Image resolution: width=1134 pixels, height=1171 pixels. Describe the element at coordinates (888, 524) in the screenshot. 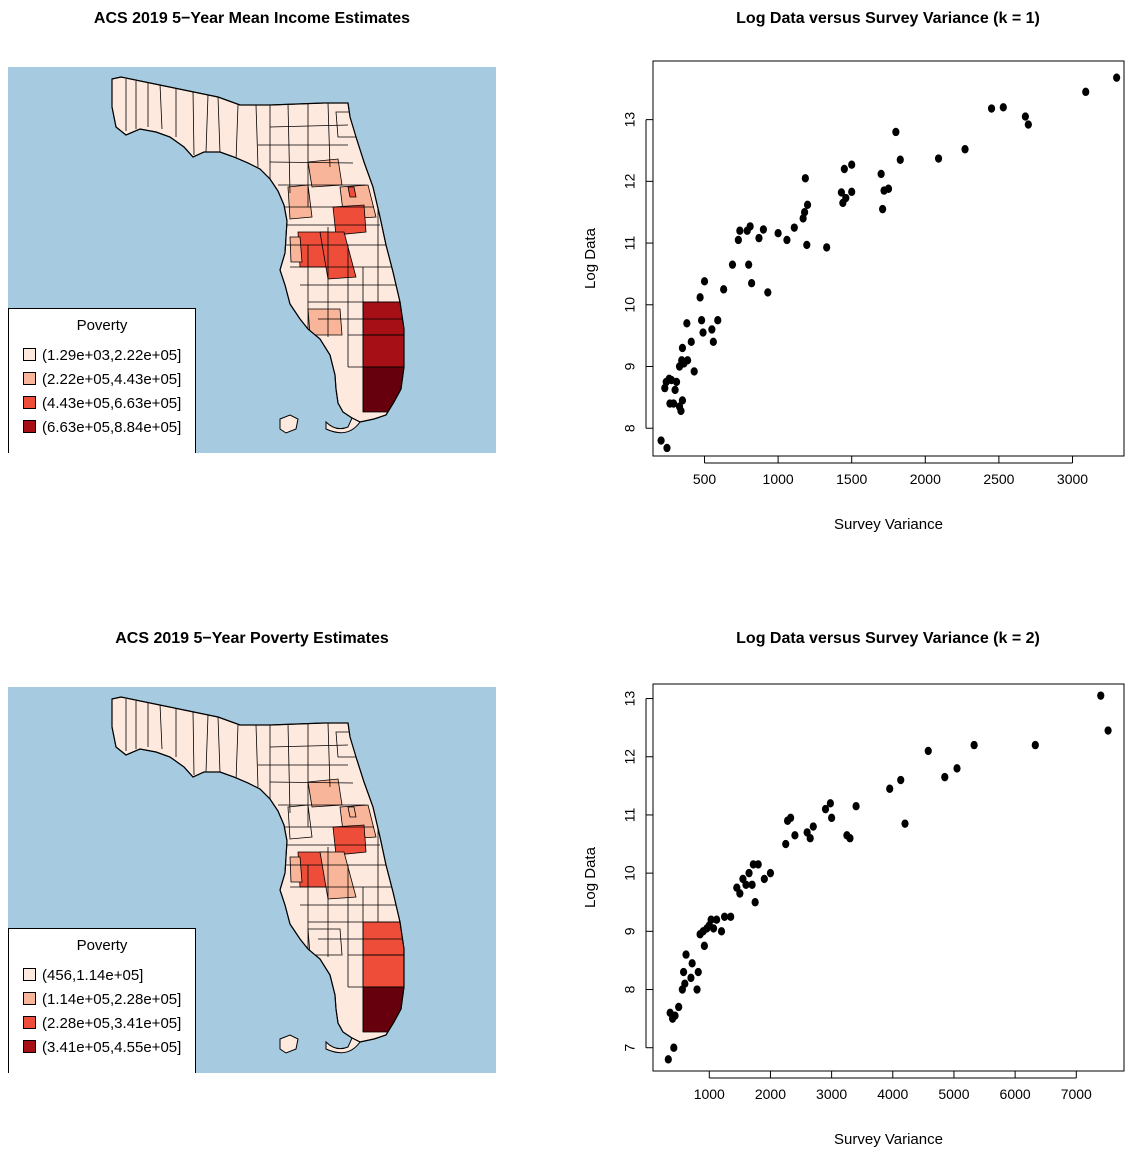

I see `x-axis-label: Survey Variance` at that location.